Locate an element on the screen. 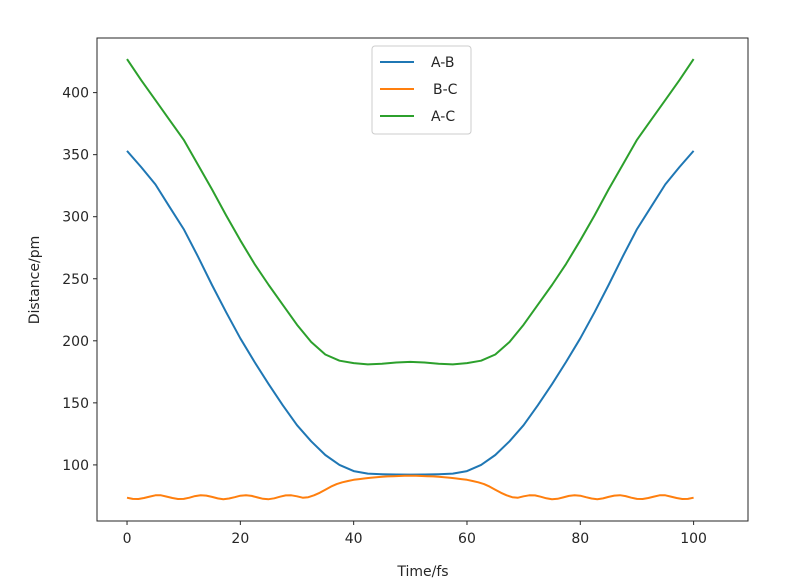 The width and height of the screenshot is (800, 585). series-line-b-c is located at coordinates (410, 487).